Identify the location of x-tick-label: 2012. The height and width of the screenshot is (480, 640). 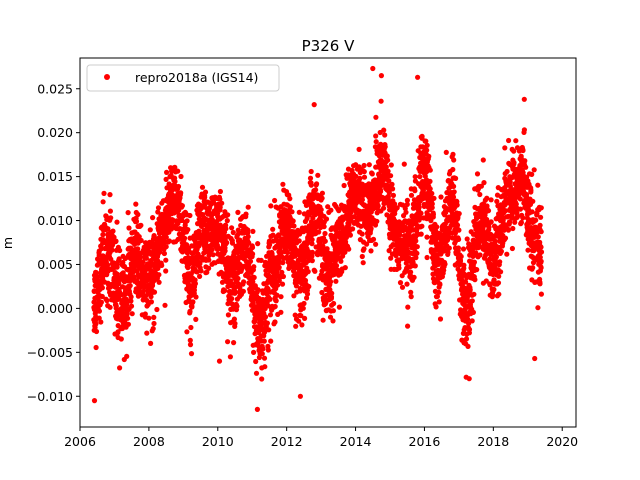
(287, 441).